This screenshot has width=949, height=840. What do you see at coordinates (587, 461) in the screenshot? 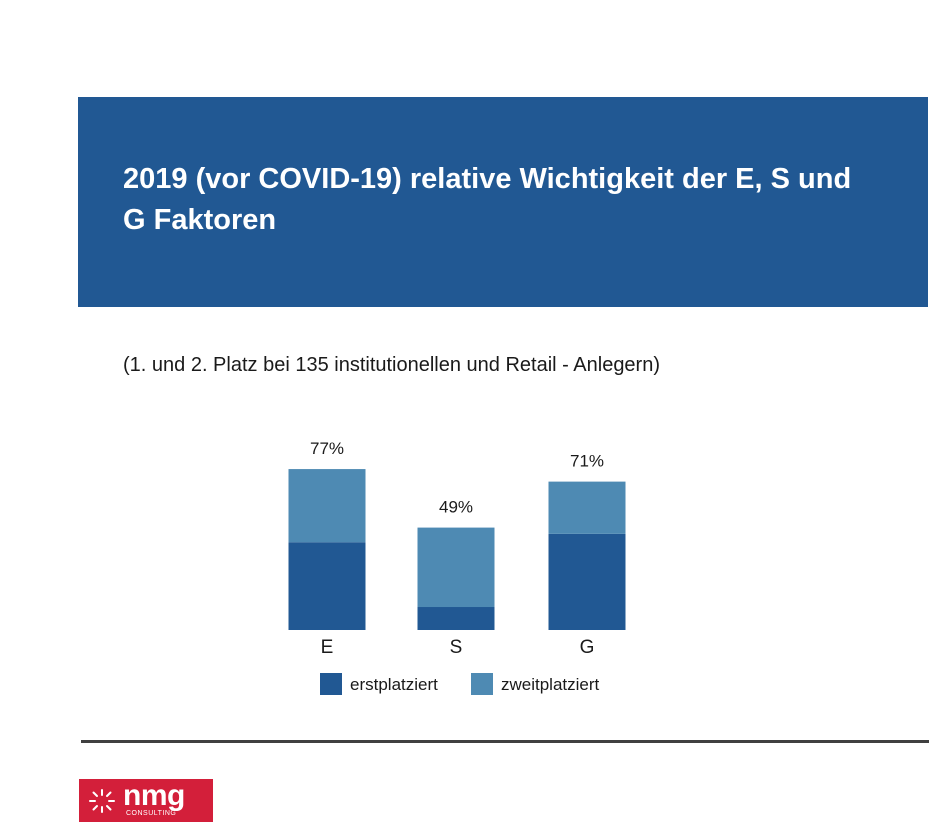
I see `total-label-g: 71%` at bounding box center [587, 461].